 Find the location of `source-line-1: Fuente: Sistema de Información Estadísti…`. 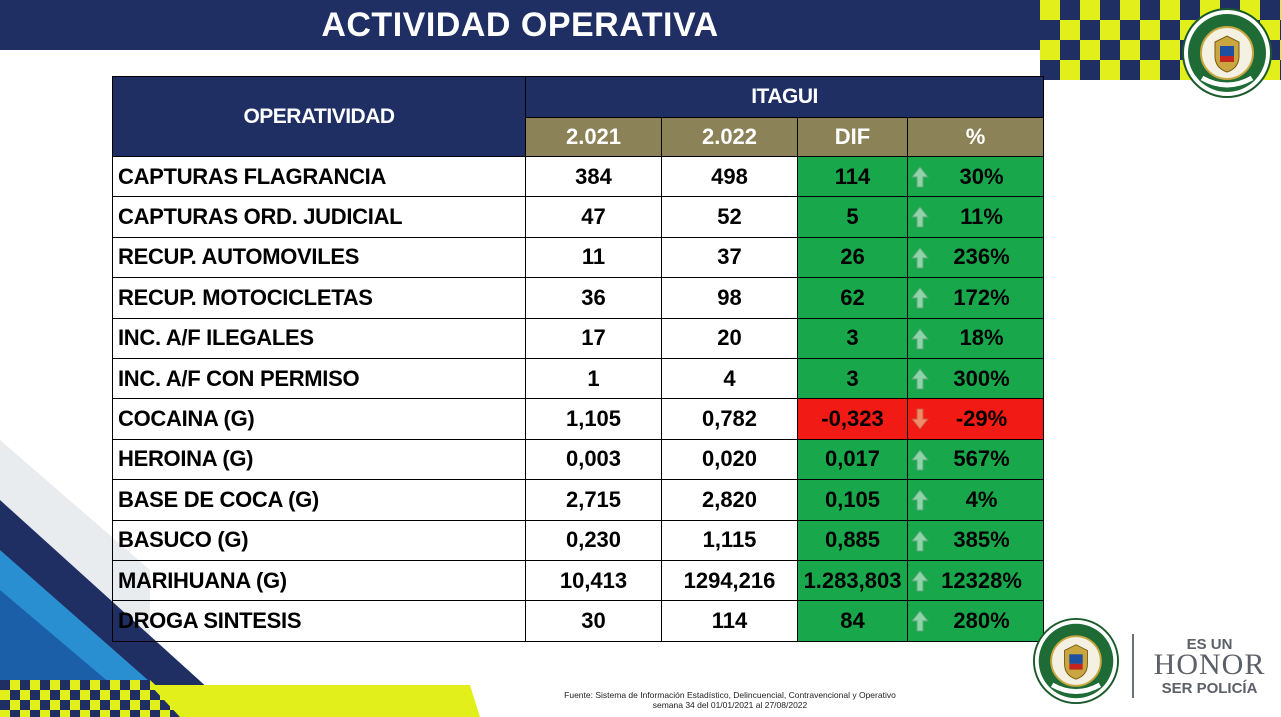

source-line-1: Fuente: Sistema de Información Estadísti… is located at coordinates (730, 695).